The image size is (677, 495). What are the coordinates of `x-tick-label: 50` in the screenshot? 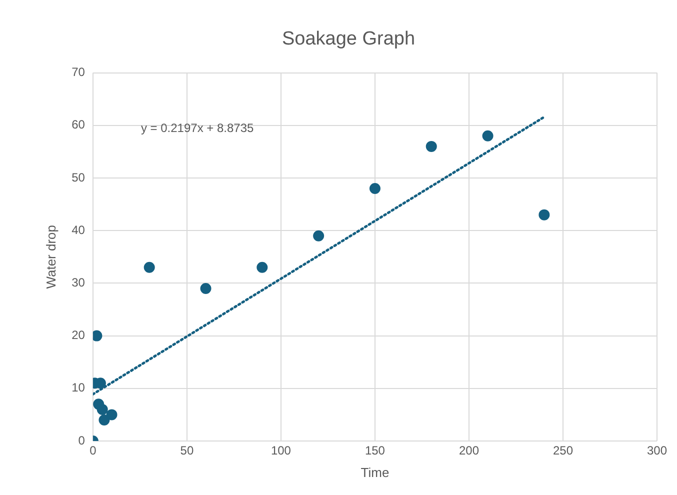 It's located at (187, 451).